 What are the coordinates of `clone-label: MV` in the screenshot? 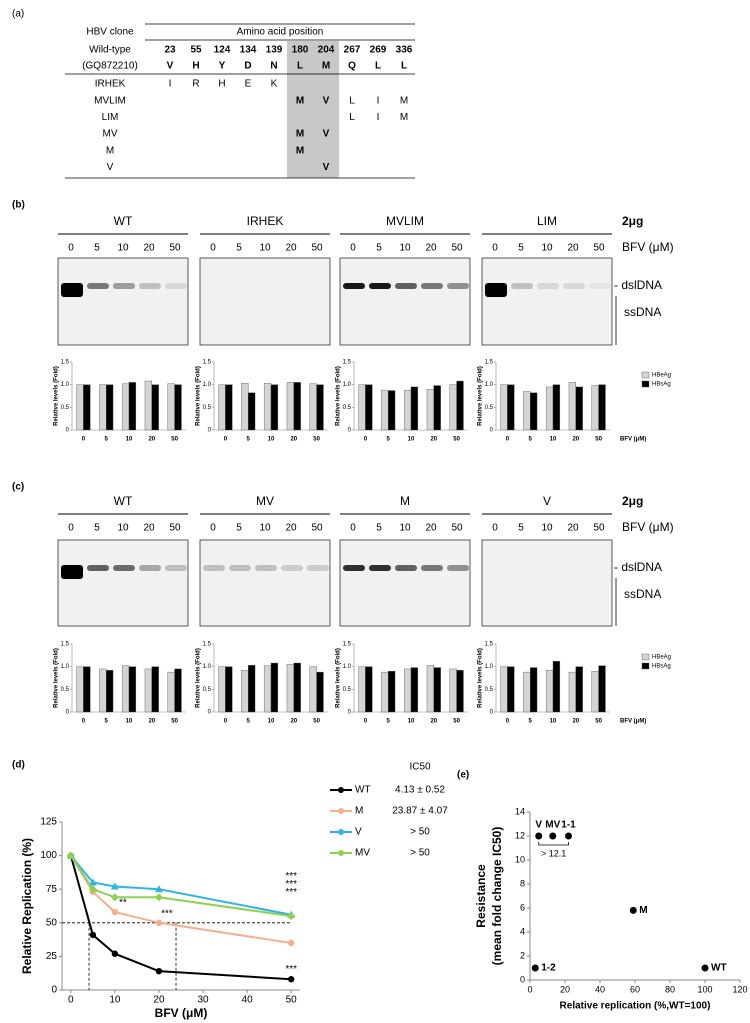 It's located at (265, 501).